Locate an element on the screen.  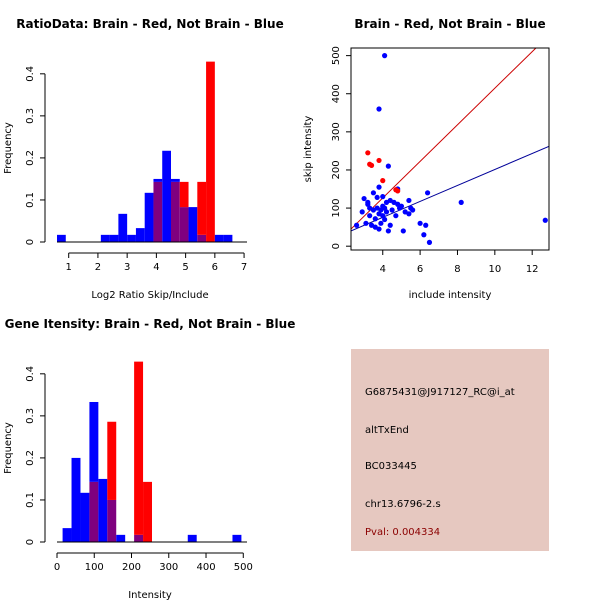
scatter-y-tick-label-5: 500 is located at coordinates (336, 55).